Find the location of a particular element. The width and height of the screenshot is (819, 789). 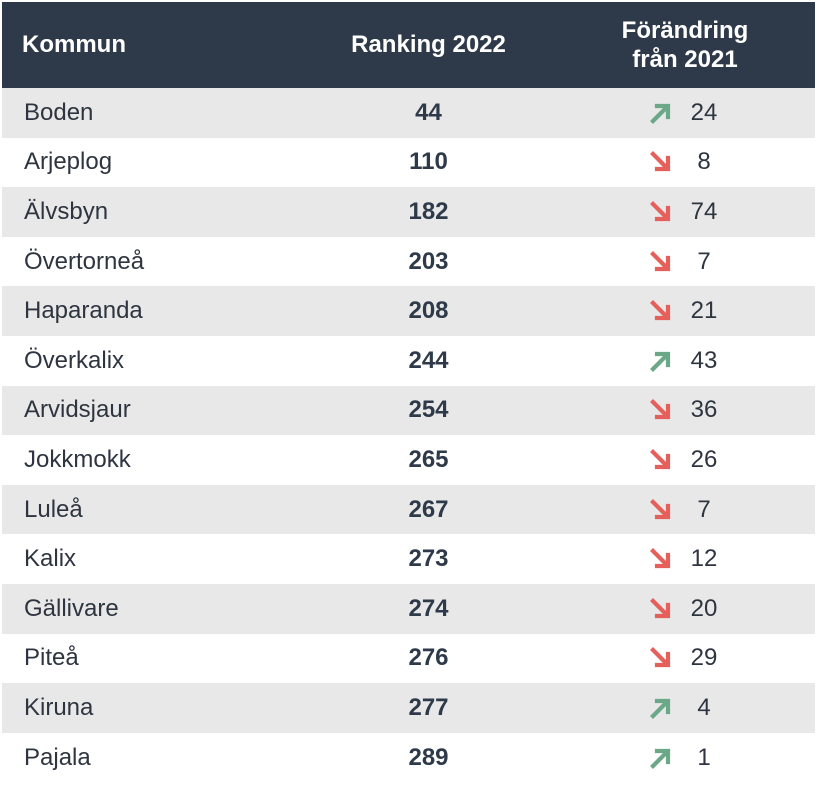

header-kommun: Kommun is located at coordinates (152, 45).